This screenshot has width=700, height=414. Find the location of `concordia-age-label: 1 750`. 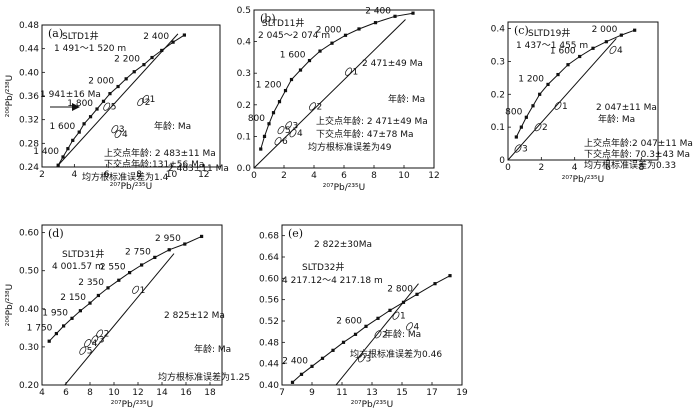

concordia-age-label: 1 750 is located at coordinates (40, 329).